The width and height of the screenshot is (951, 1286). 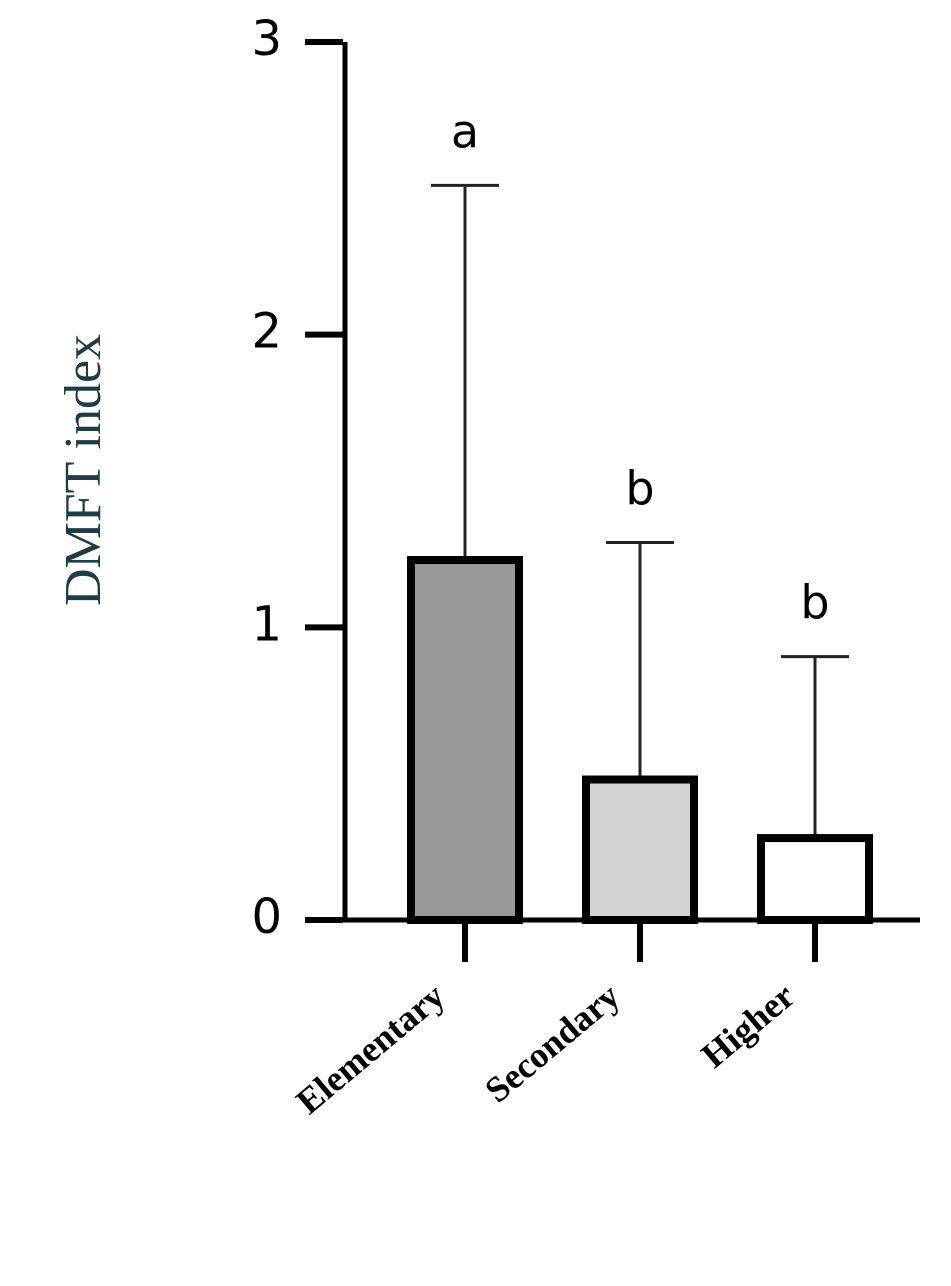 What do you see at coordinates (266, 917) in the screenshot?
I see `y-tick-label: 0` at bounding box center [266, 917].